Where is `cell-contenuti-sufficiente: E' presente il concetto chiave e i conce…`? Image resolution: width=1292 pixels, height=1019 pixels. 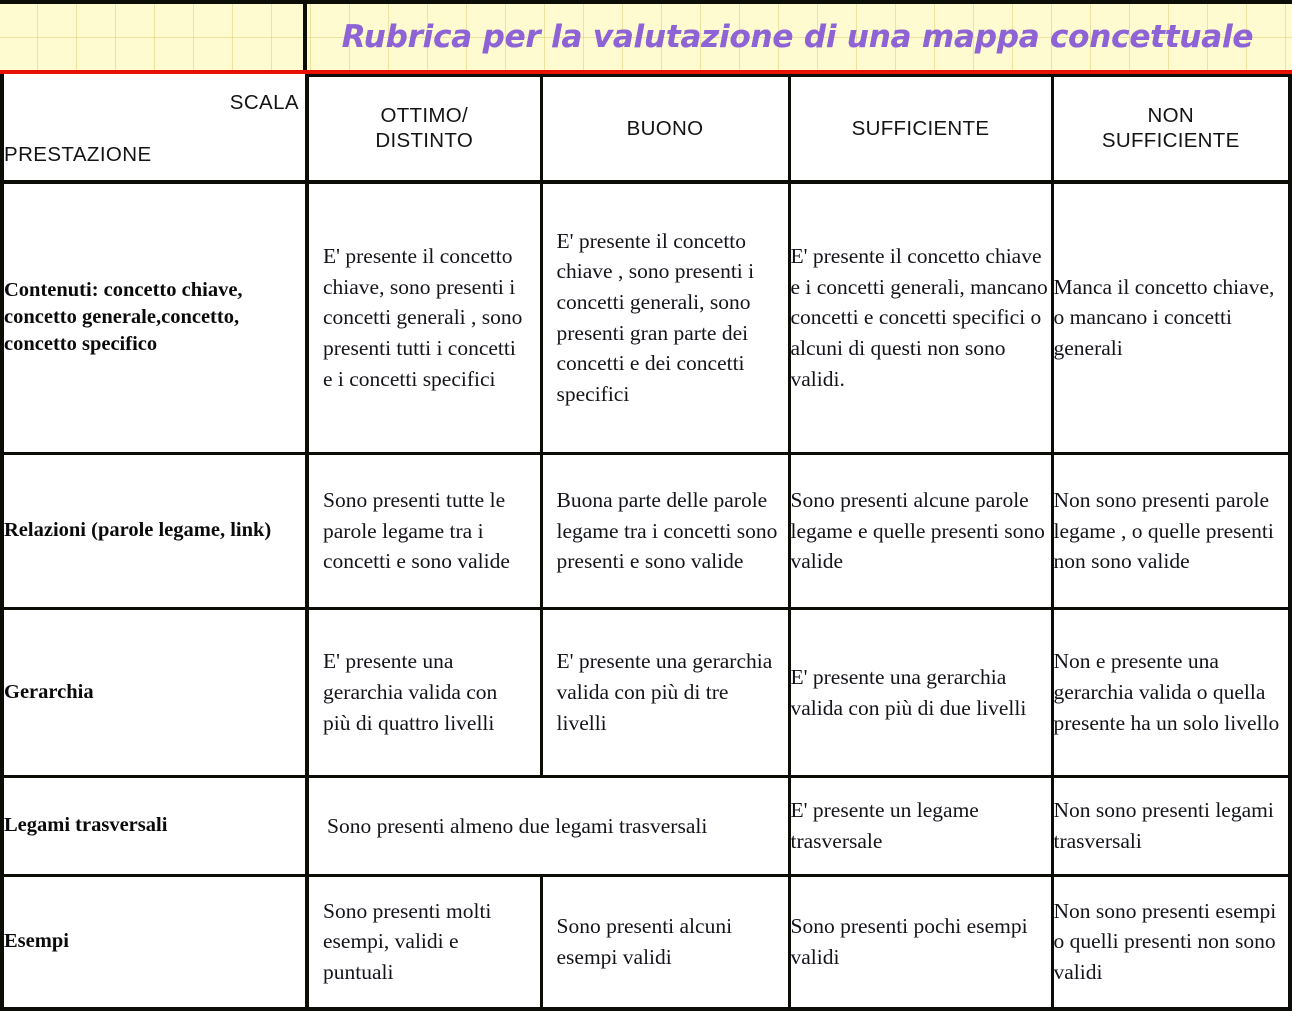
cell-contenuti-sufficiente: E' presente il concetto chiave e i conce… is located at coordinates (921, 317).